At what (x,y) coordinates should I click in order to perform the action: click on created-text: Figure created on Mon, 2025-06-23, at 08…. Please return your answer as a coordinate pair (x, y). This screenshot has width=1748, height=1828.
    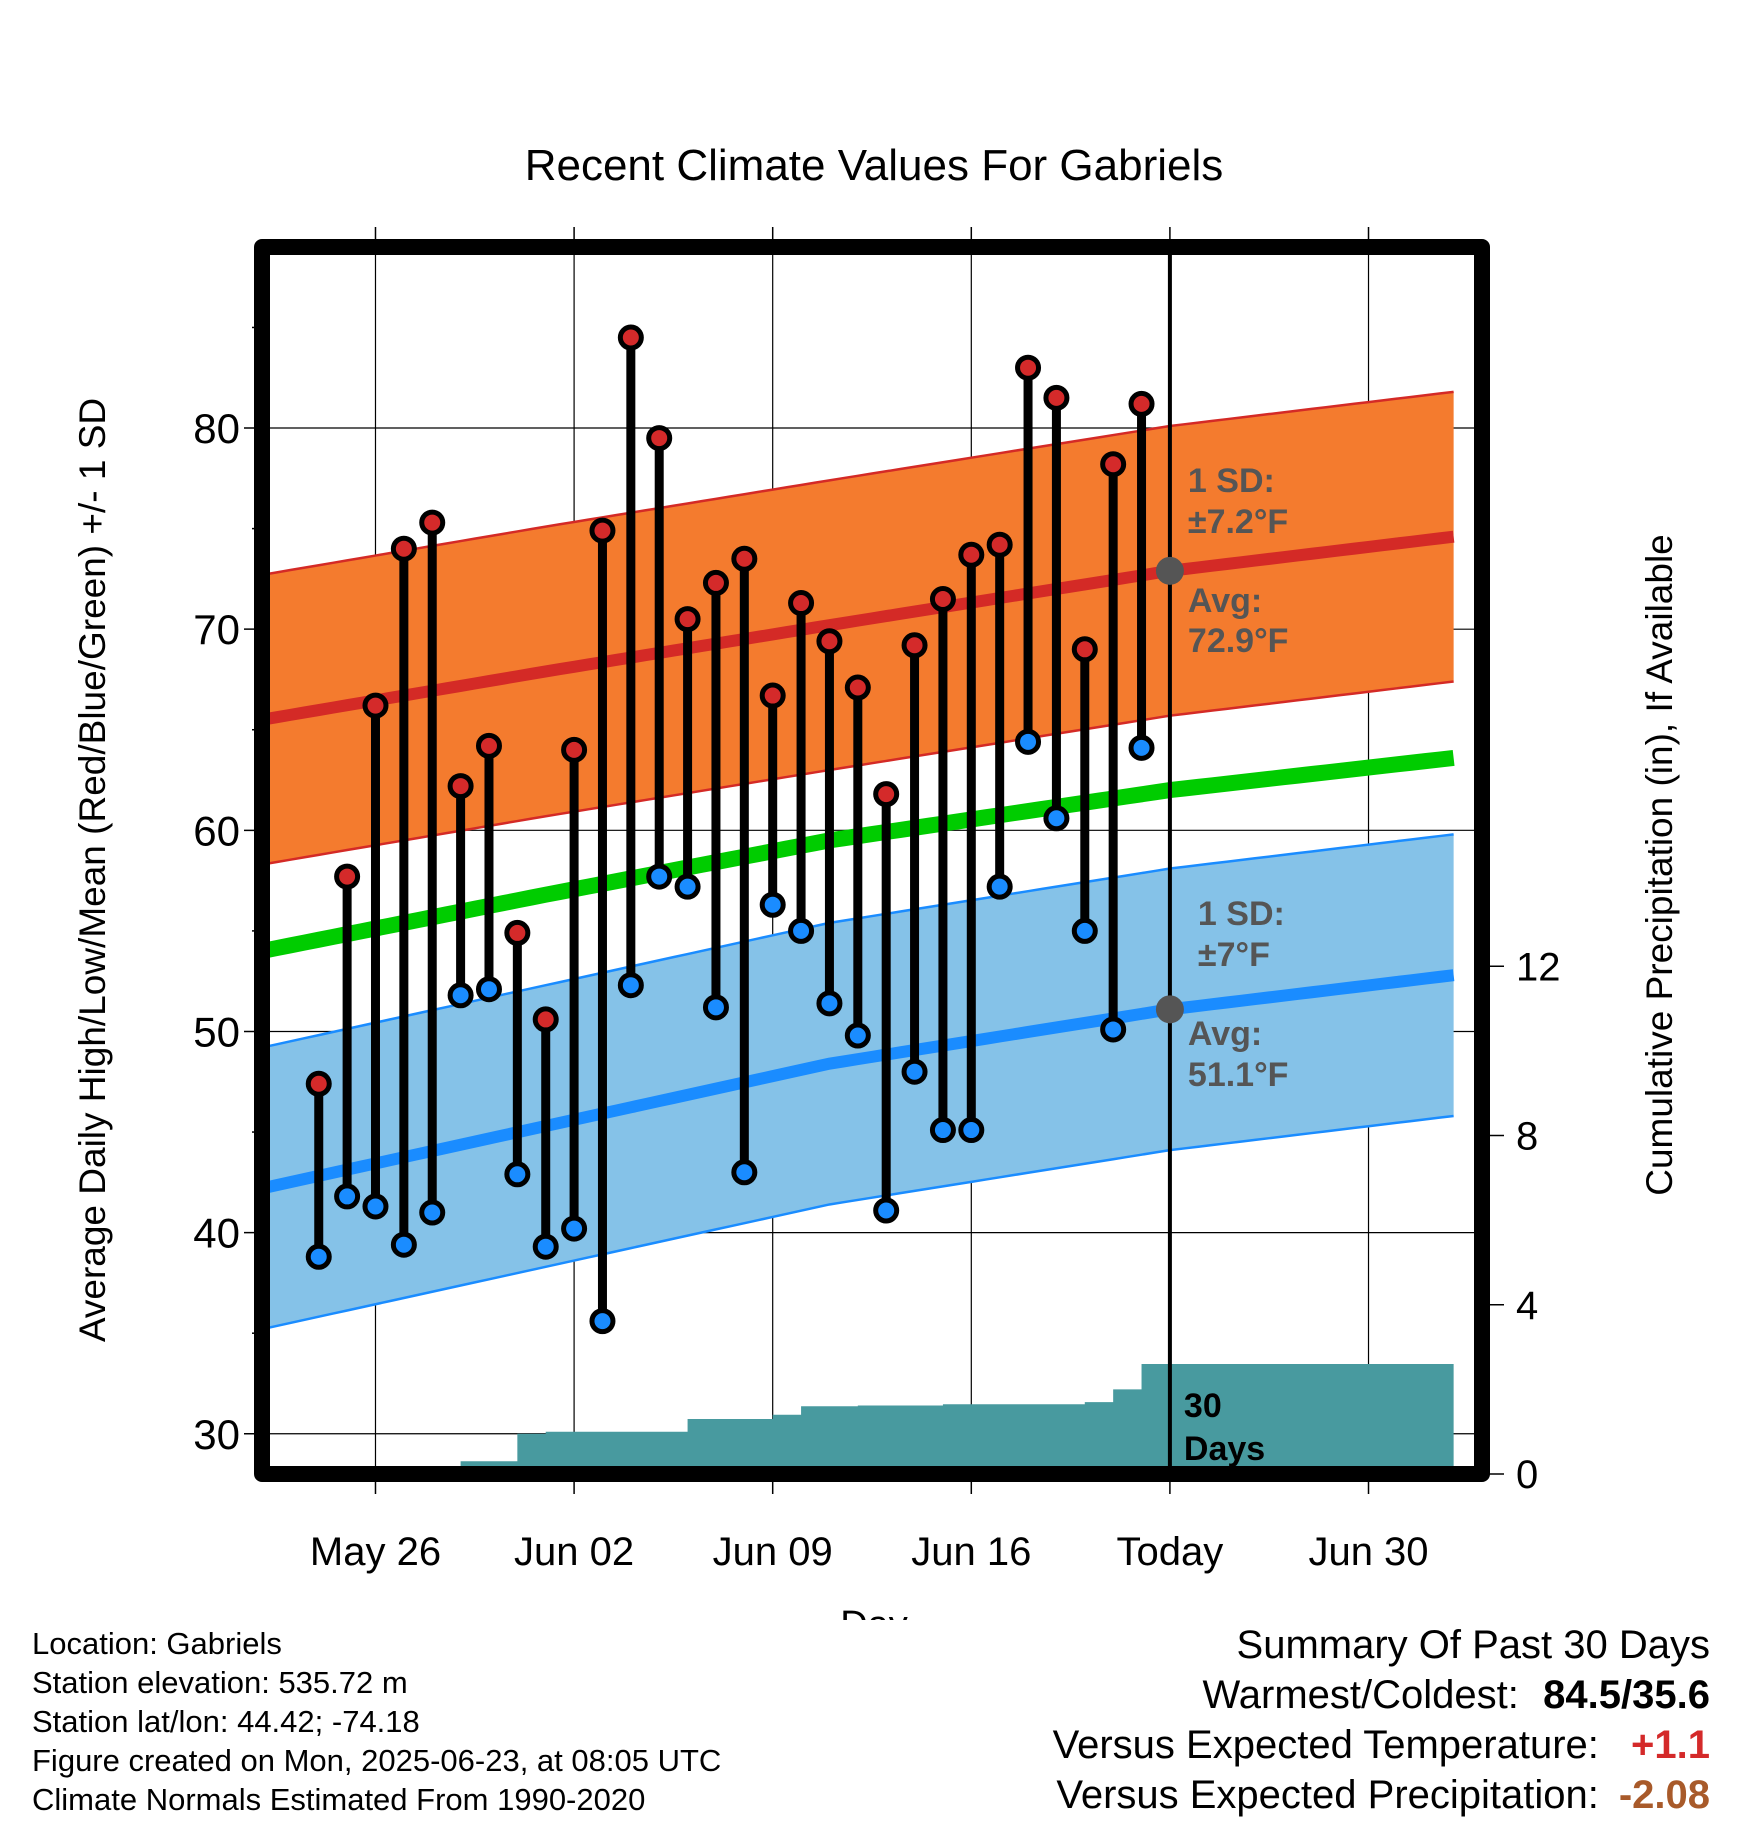
    Looking at the image, I should click on (377, 1760).